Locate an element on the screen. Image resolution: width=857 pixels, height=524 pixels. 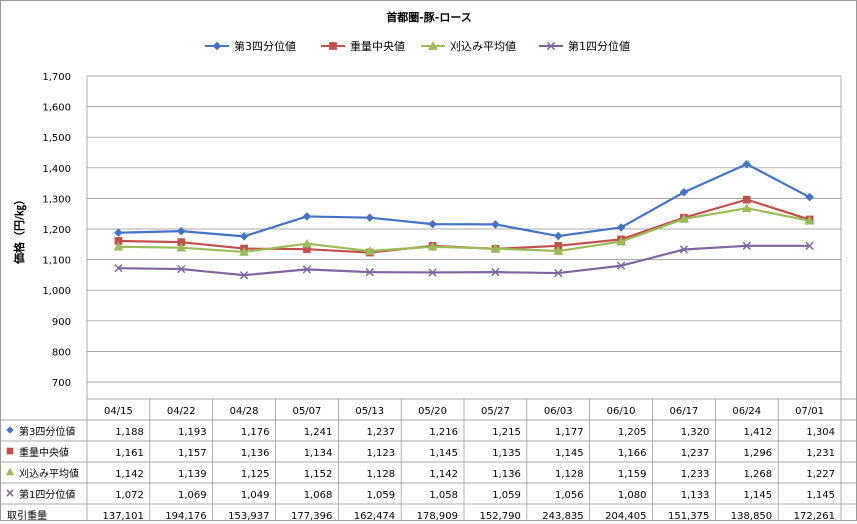
x-tick-label: 06/24 is located at coordinates (746, 411).